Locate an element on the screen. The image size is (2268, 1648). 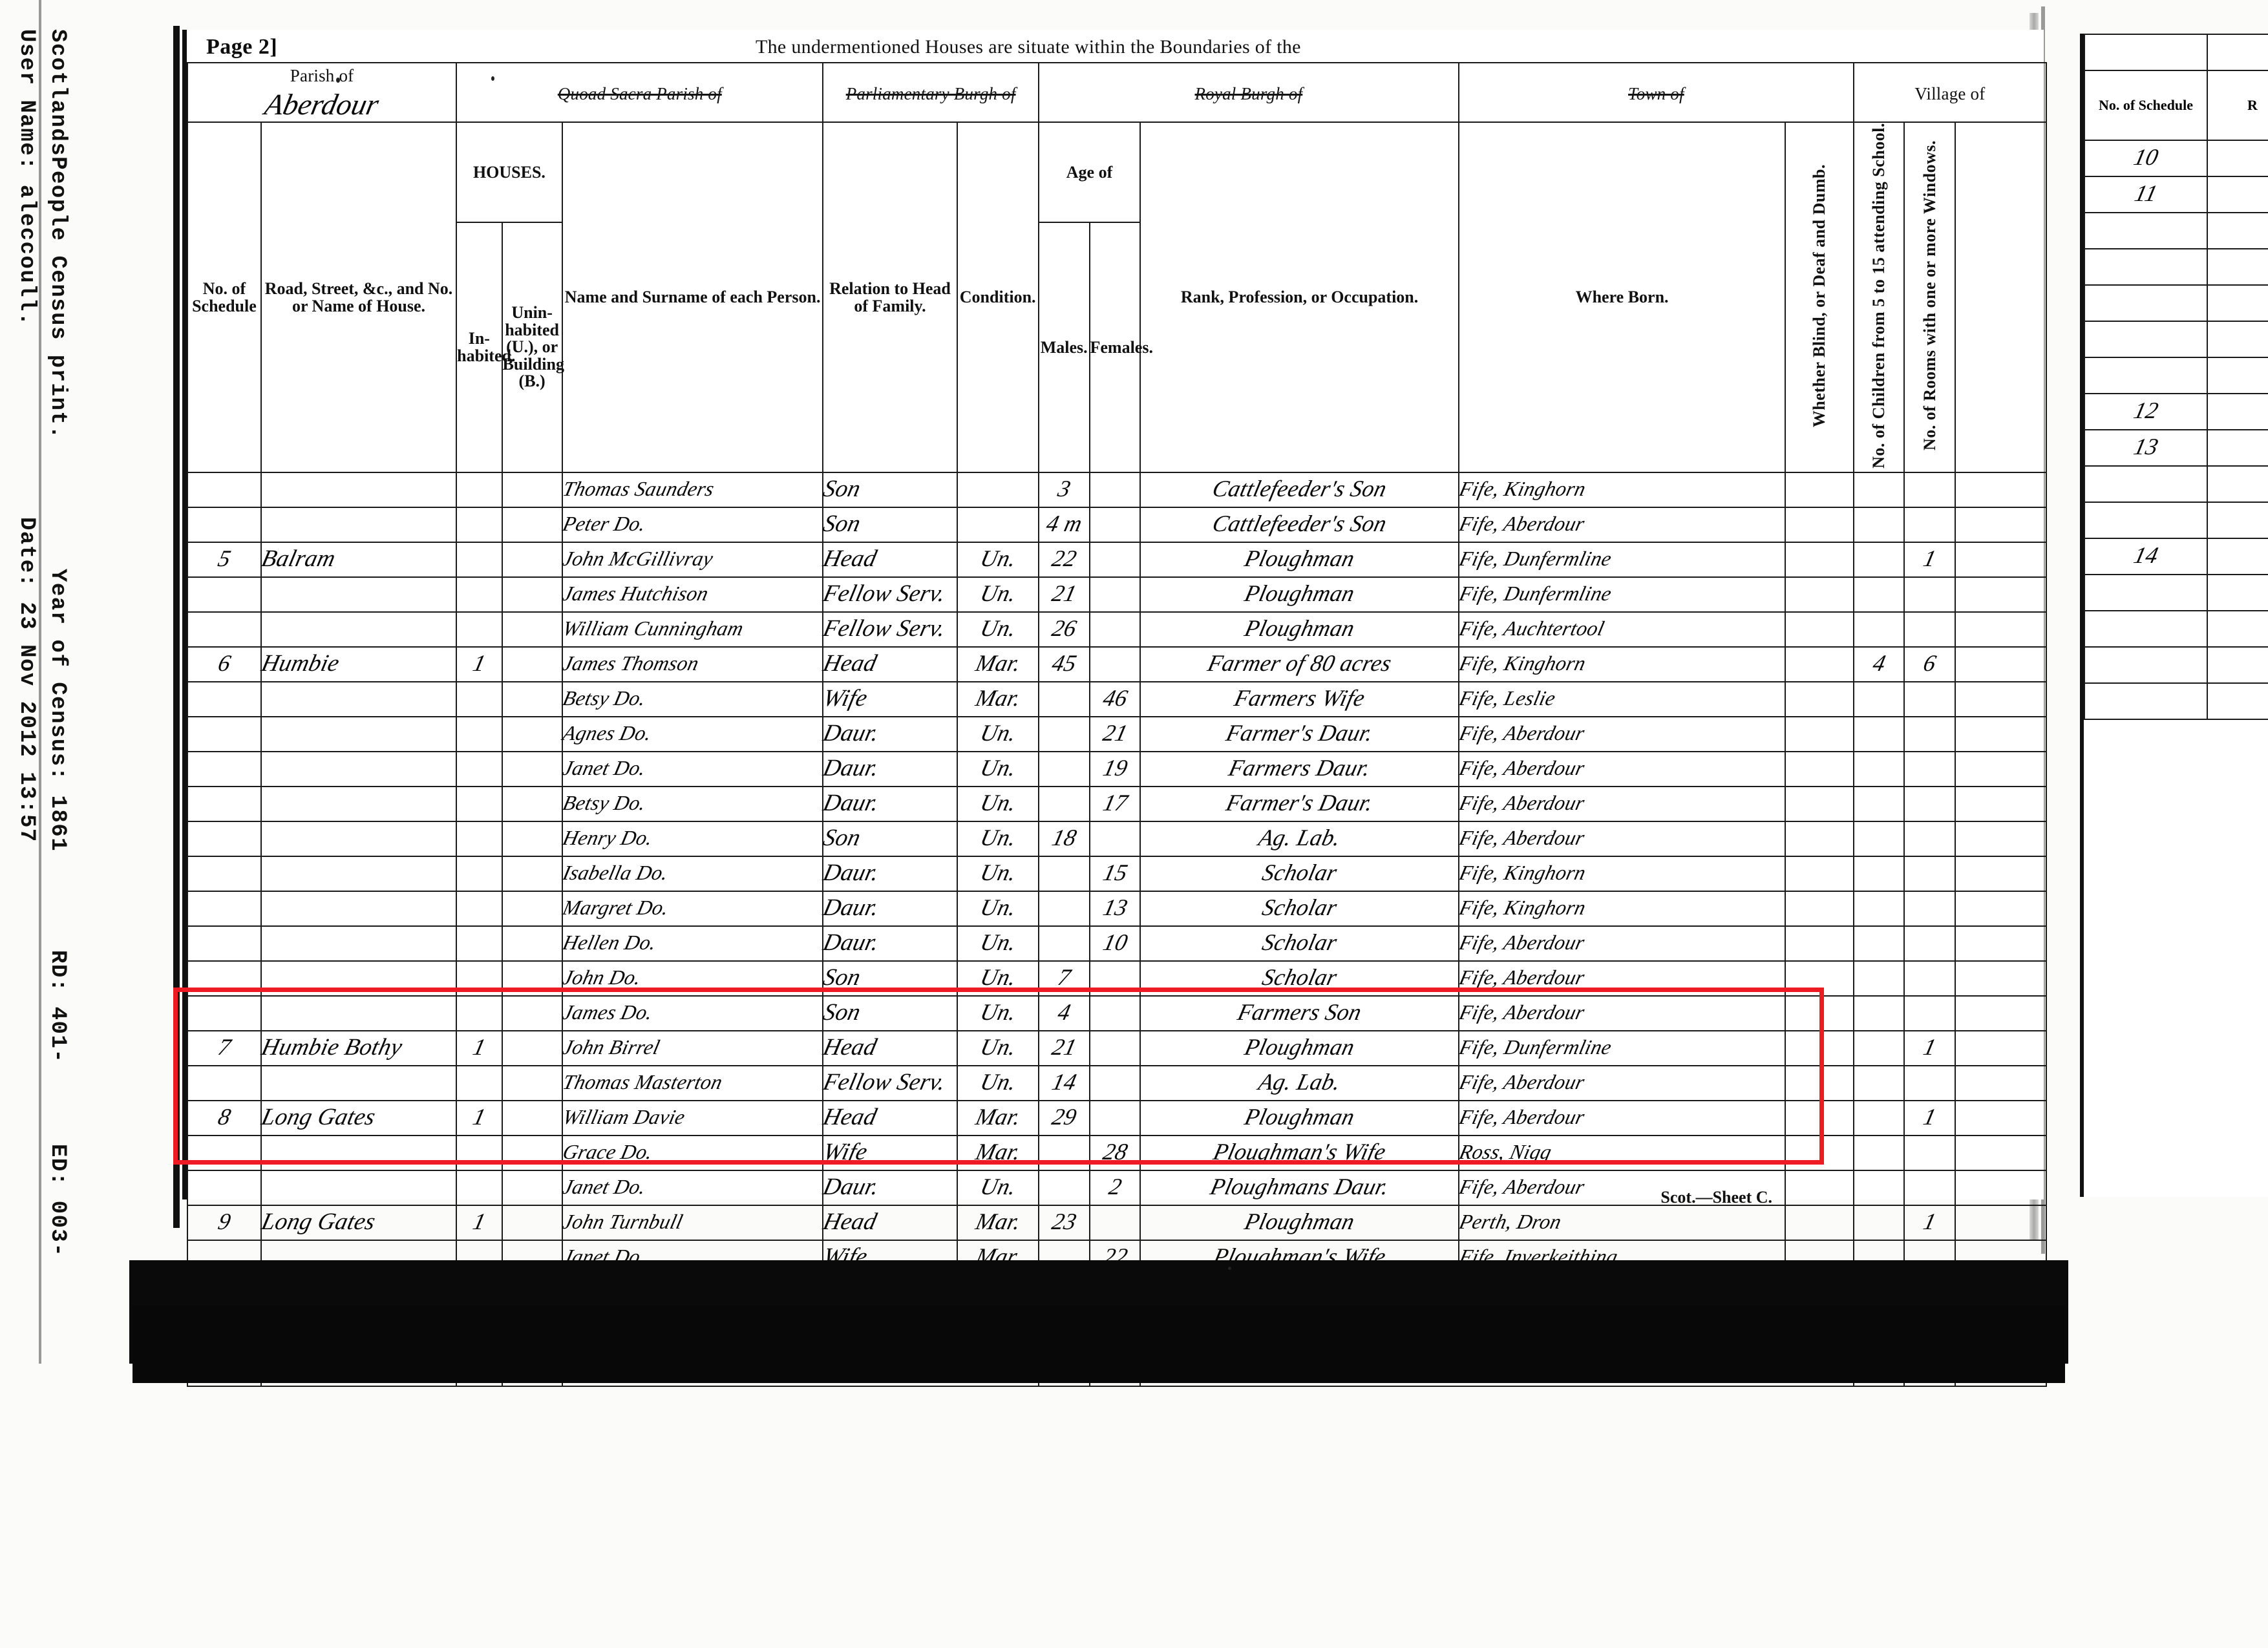
handwritten-value-name: Isabella Do. is located at coordinates (615, 872).